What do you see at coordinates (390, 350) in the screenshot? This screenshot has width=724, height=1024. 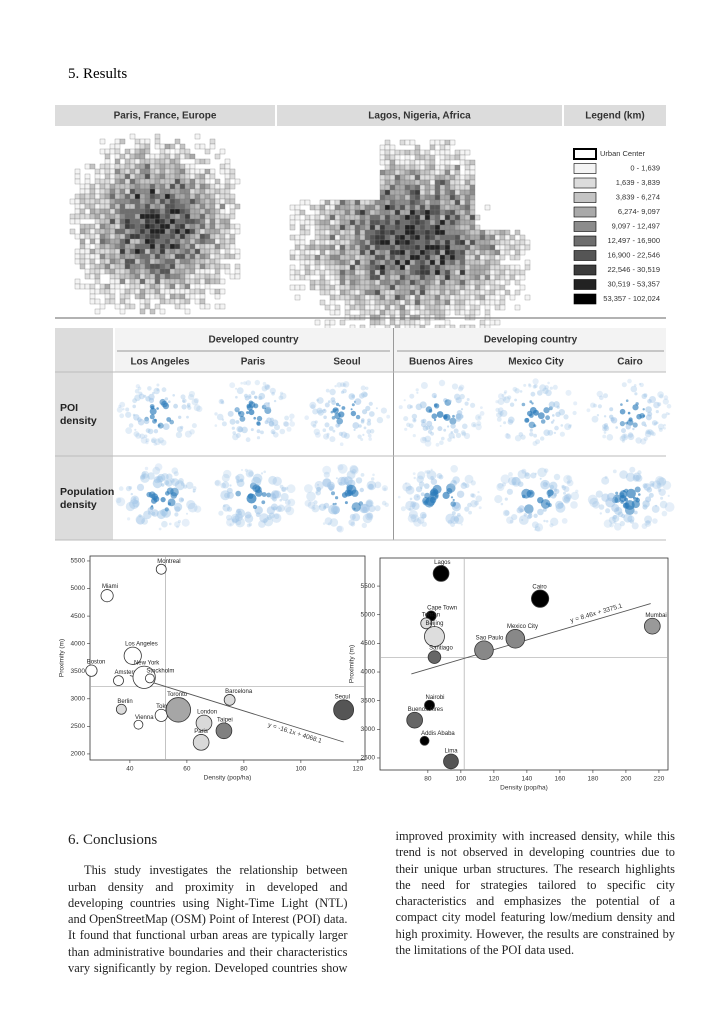 I see `group-header-bg` at bounding box center [390, 350].